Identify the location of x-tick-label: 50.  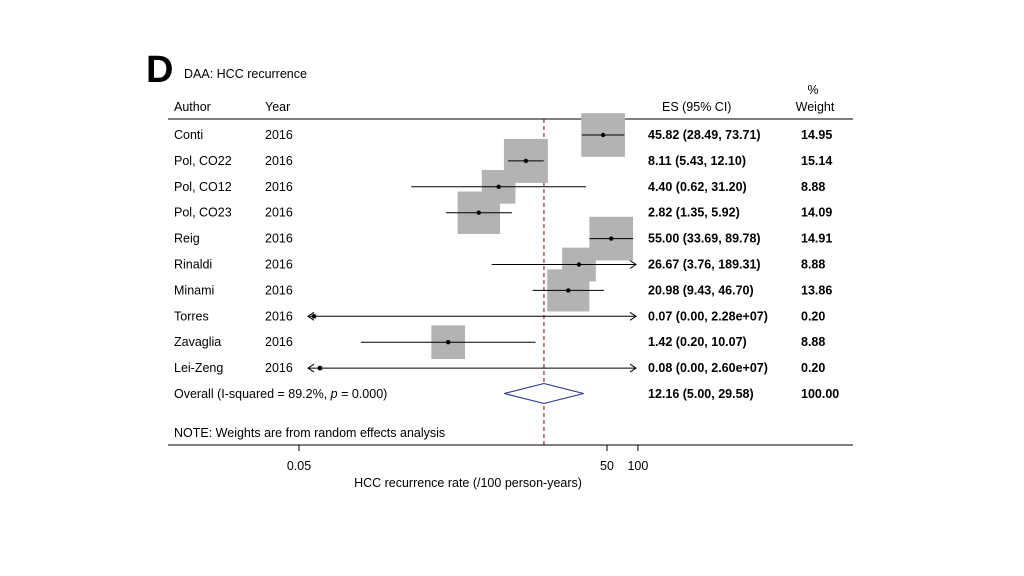
(607, 466).